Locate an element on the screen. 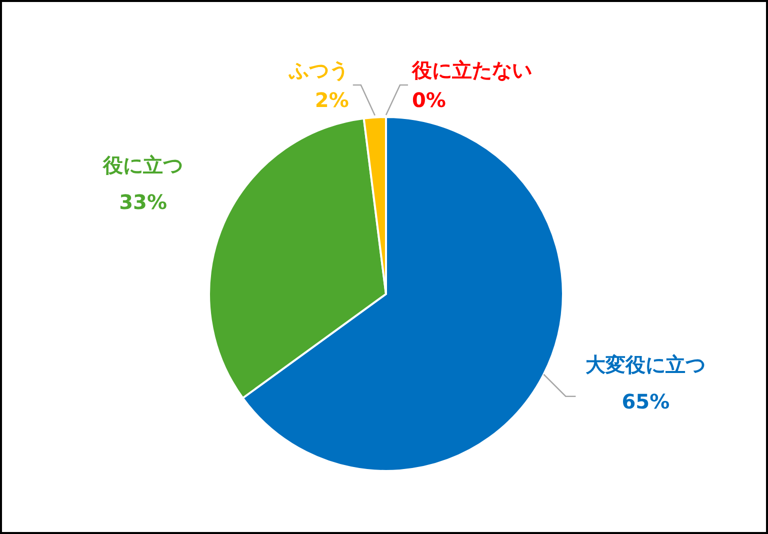 This screenshot has width=768, height=534. text: 0% is located at coordinates (429, 100).